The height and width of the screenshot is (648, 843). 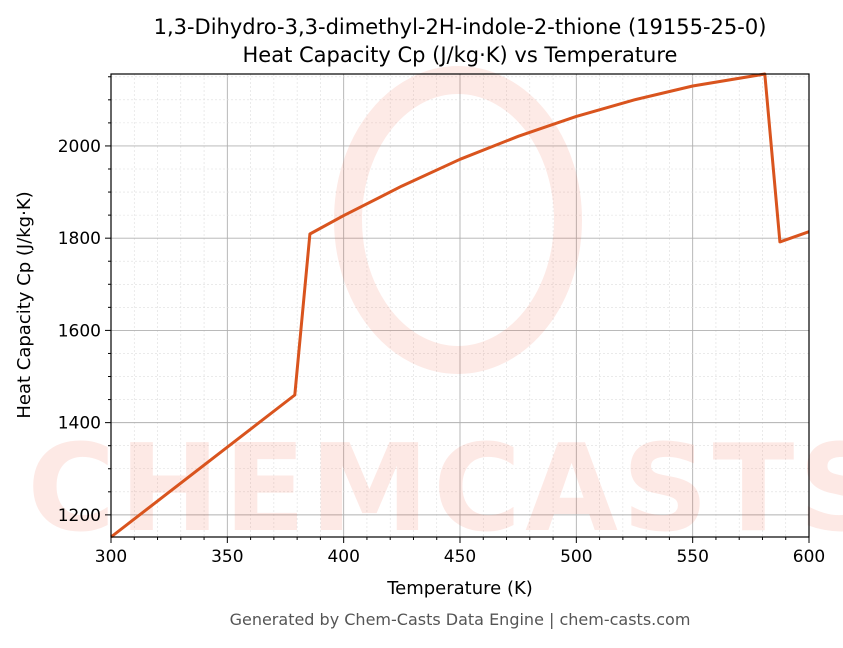 What do you see at coordinates (576, 557) in the screenshot?
I see `x-tick-label: 500` at bounding box center [576, 557].